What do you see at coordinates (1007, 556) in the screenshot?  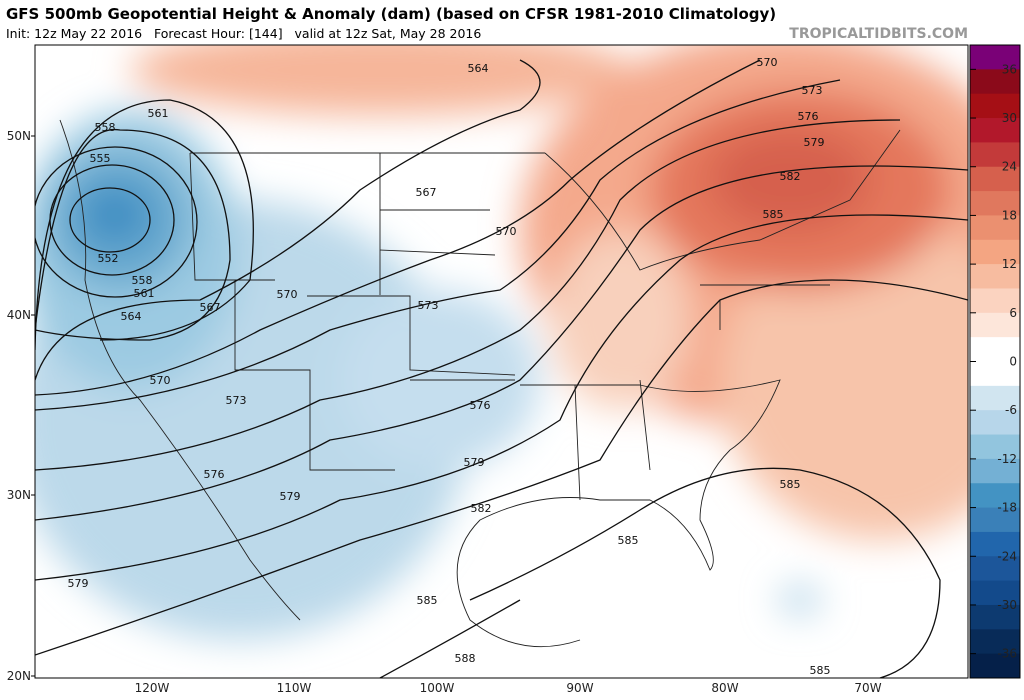 I see `colorbar-label: -24` at bounding box center [1007, 556].